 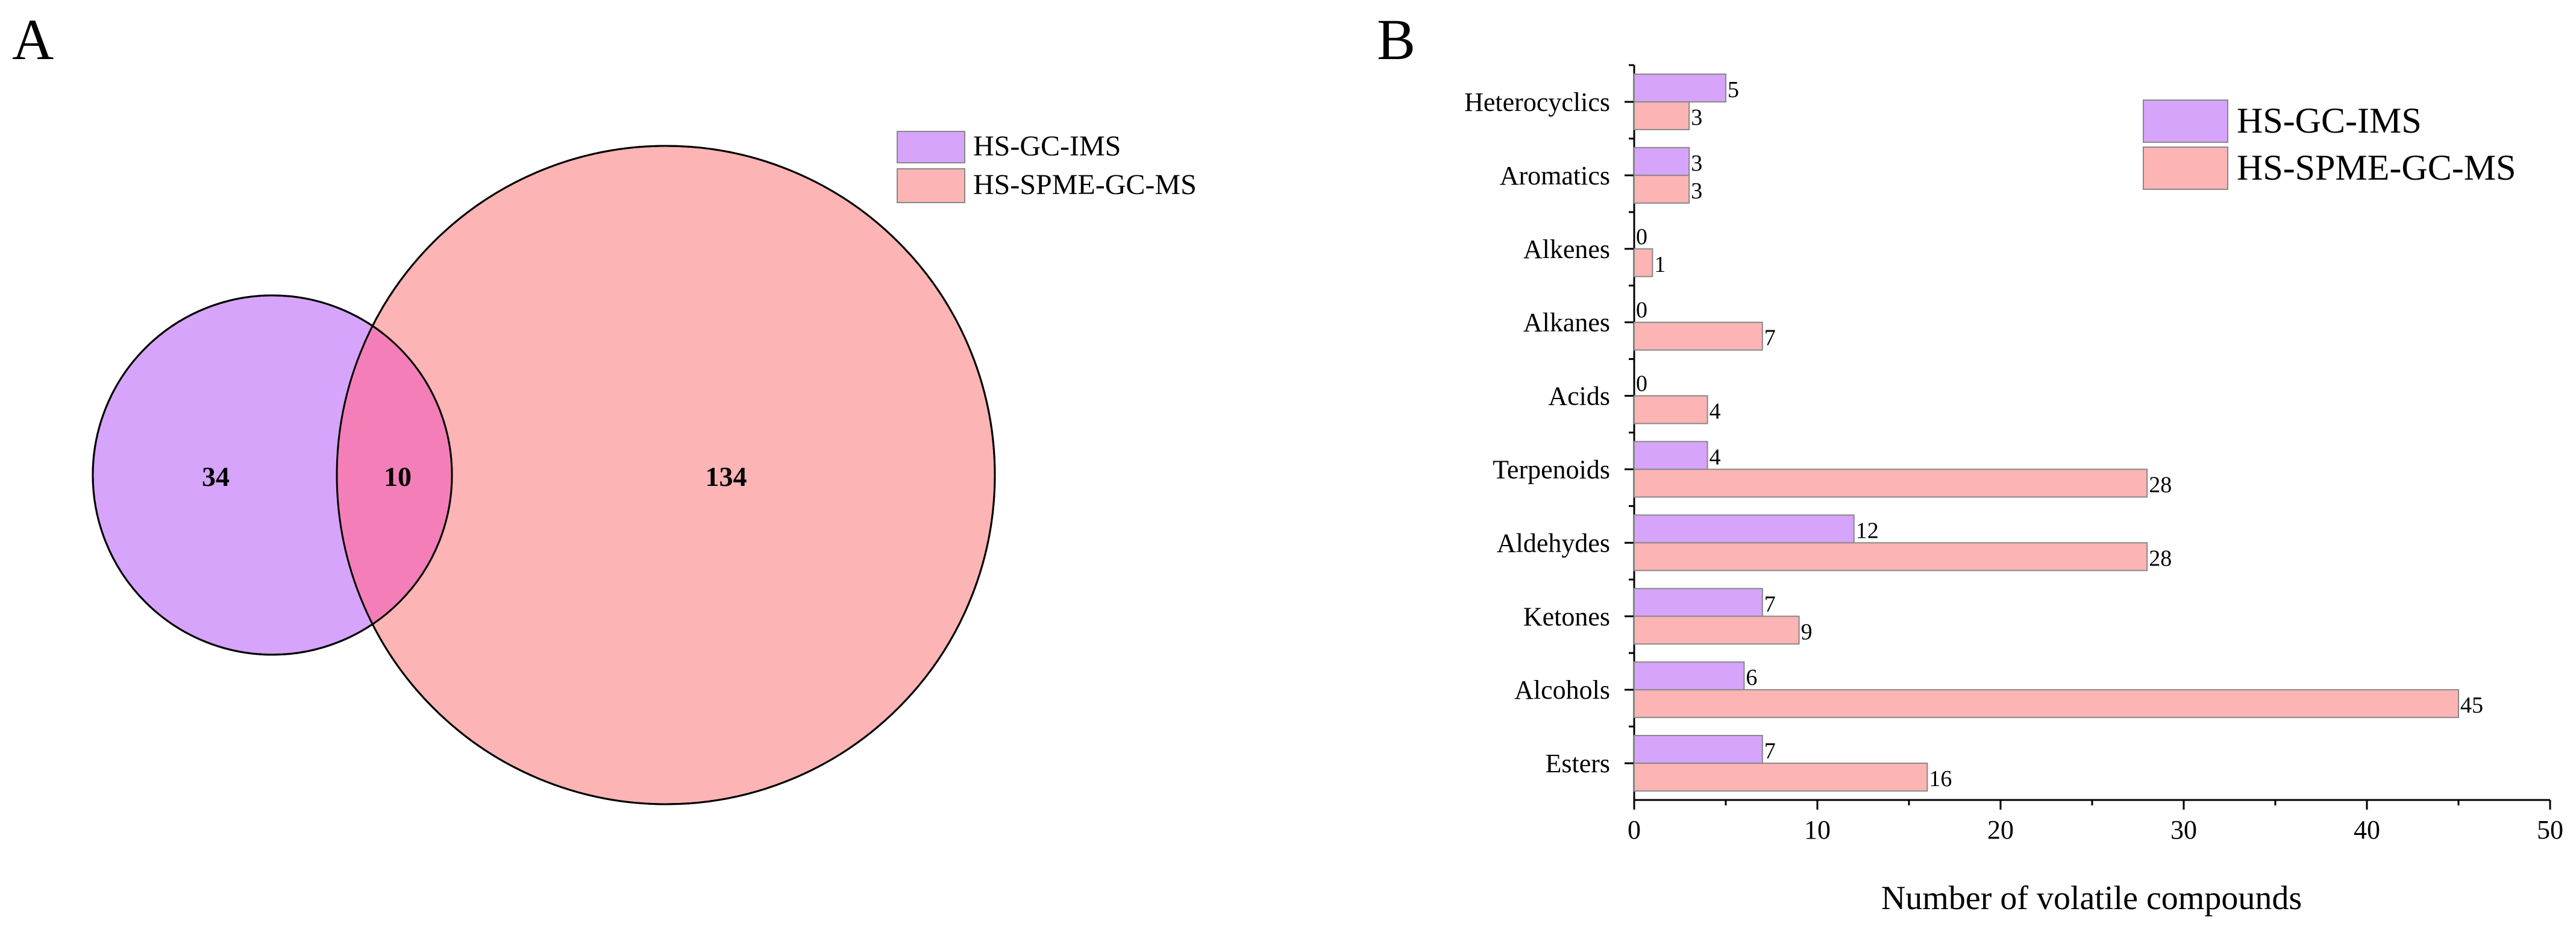 What do you see at coordinates (2367, 830) in the screenshot?
I see `x-tick-label-40: 40` at bounding box center [2367, 830].